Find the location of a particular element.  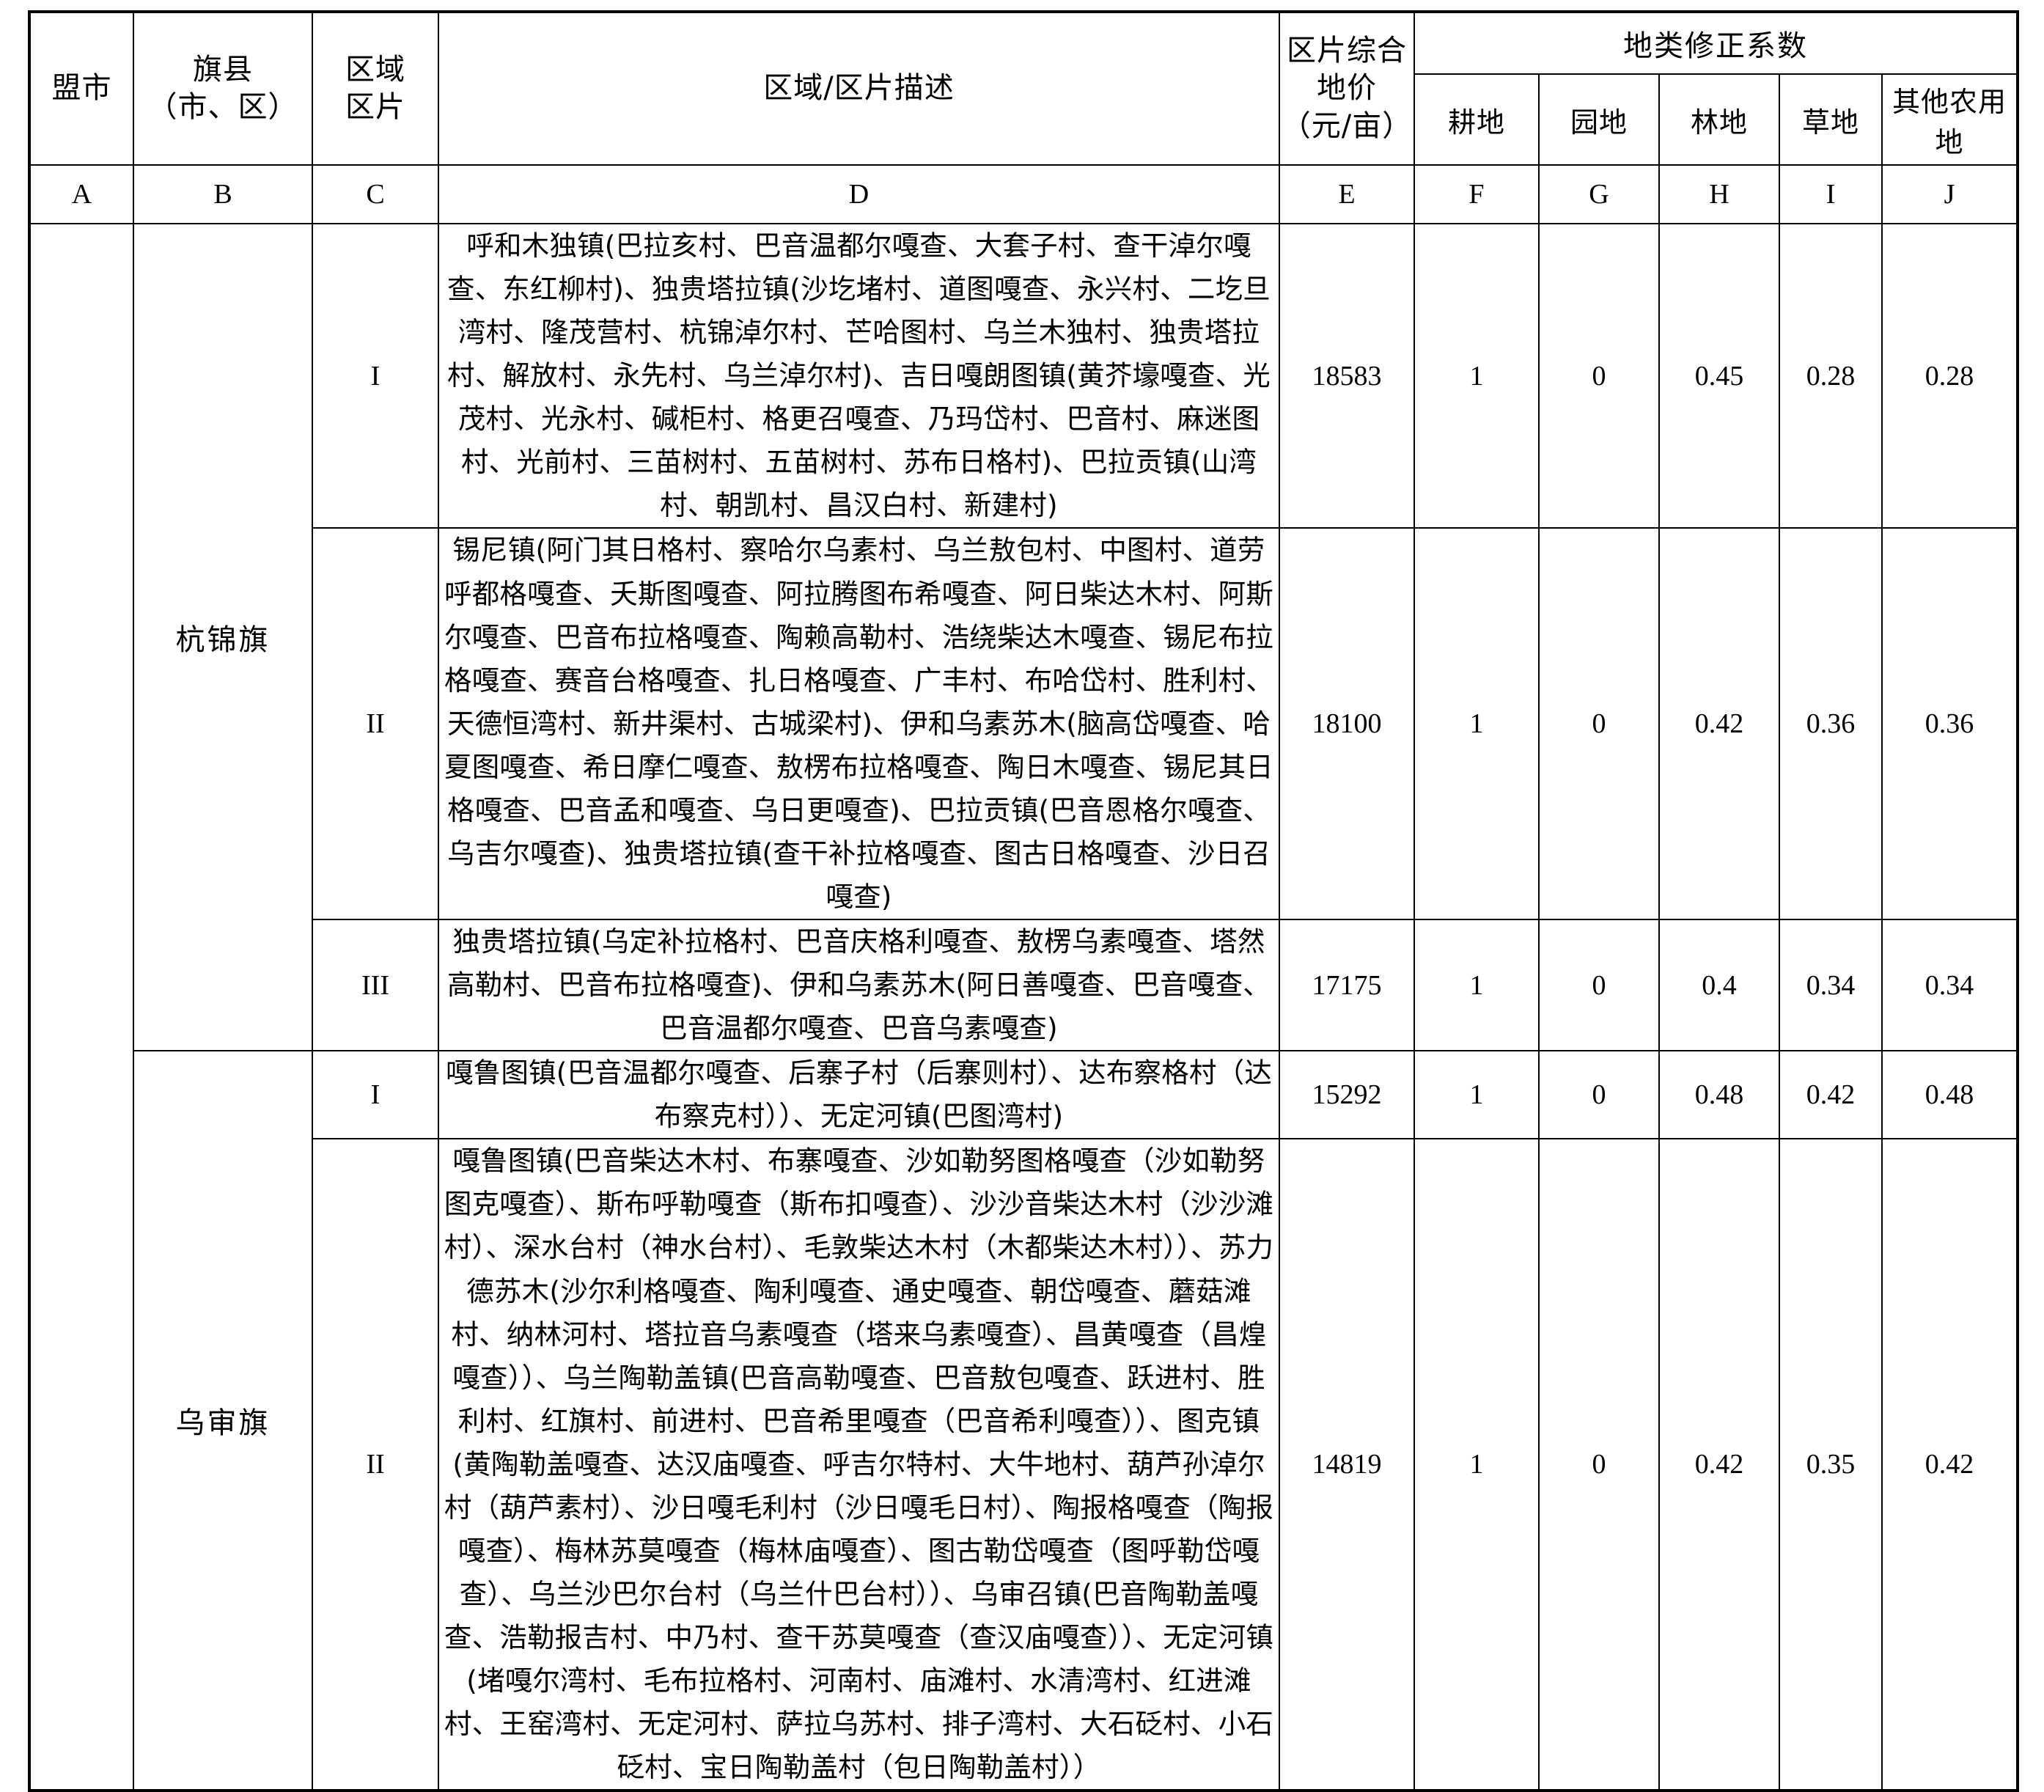

header-col-c-line1: 区域 is located at coordinates (375, 69).